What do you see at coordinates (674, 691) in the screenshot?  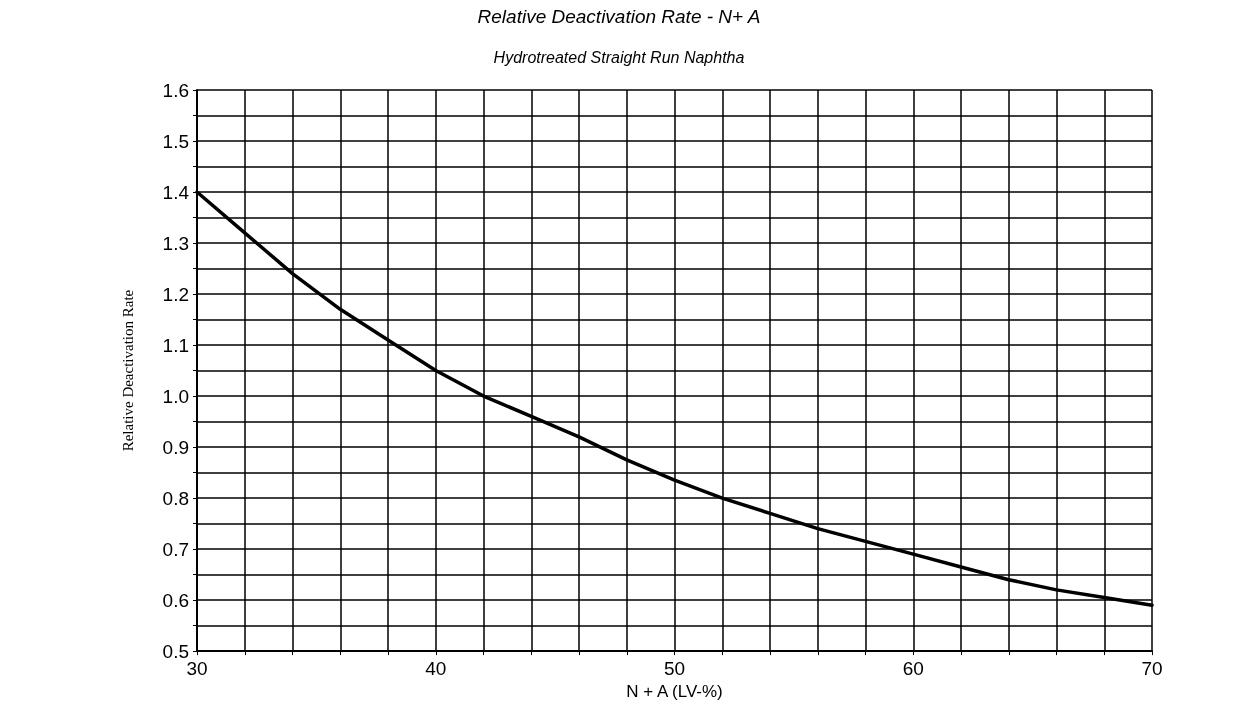 I see `x-axis-title: N + A (LV-%)` at bounding box center [674, 691].